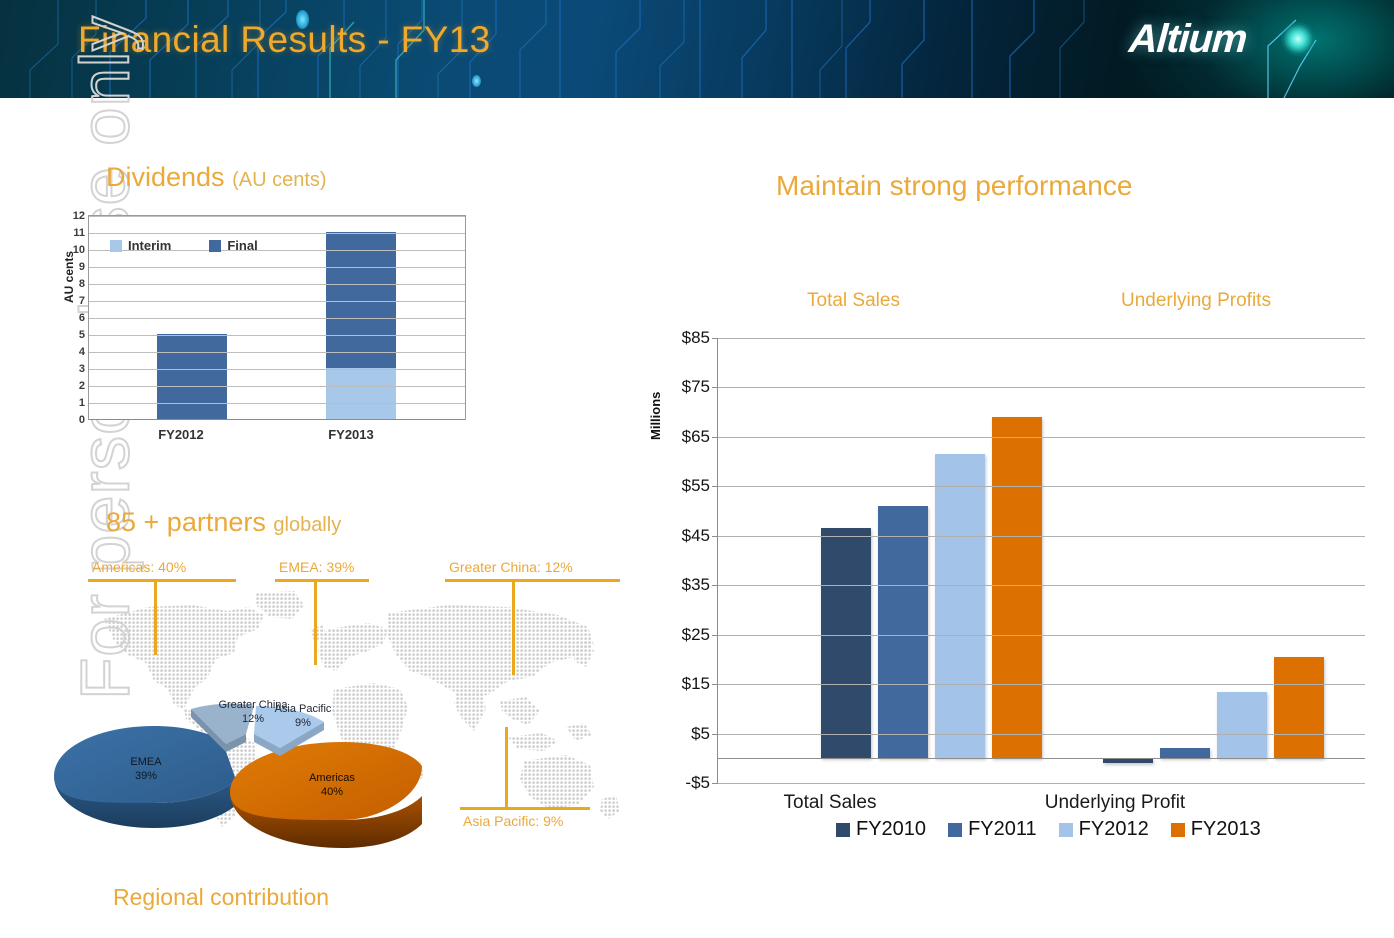 Image resolution: width=1394 pixels, height=938 pixels. What do you see at coordinates (511, 567) in the screenshot?
I see `map-label-greater-china: Greater China: 12%` at bounding box center [511, 567].